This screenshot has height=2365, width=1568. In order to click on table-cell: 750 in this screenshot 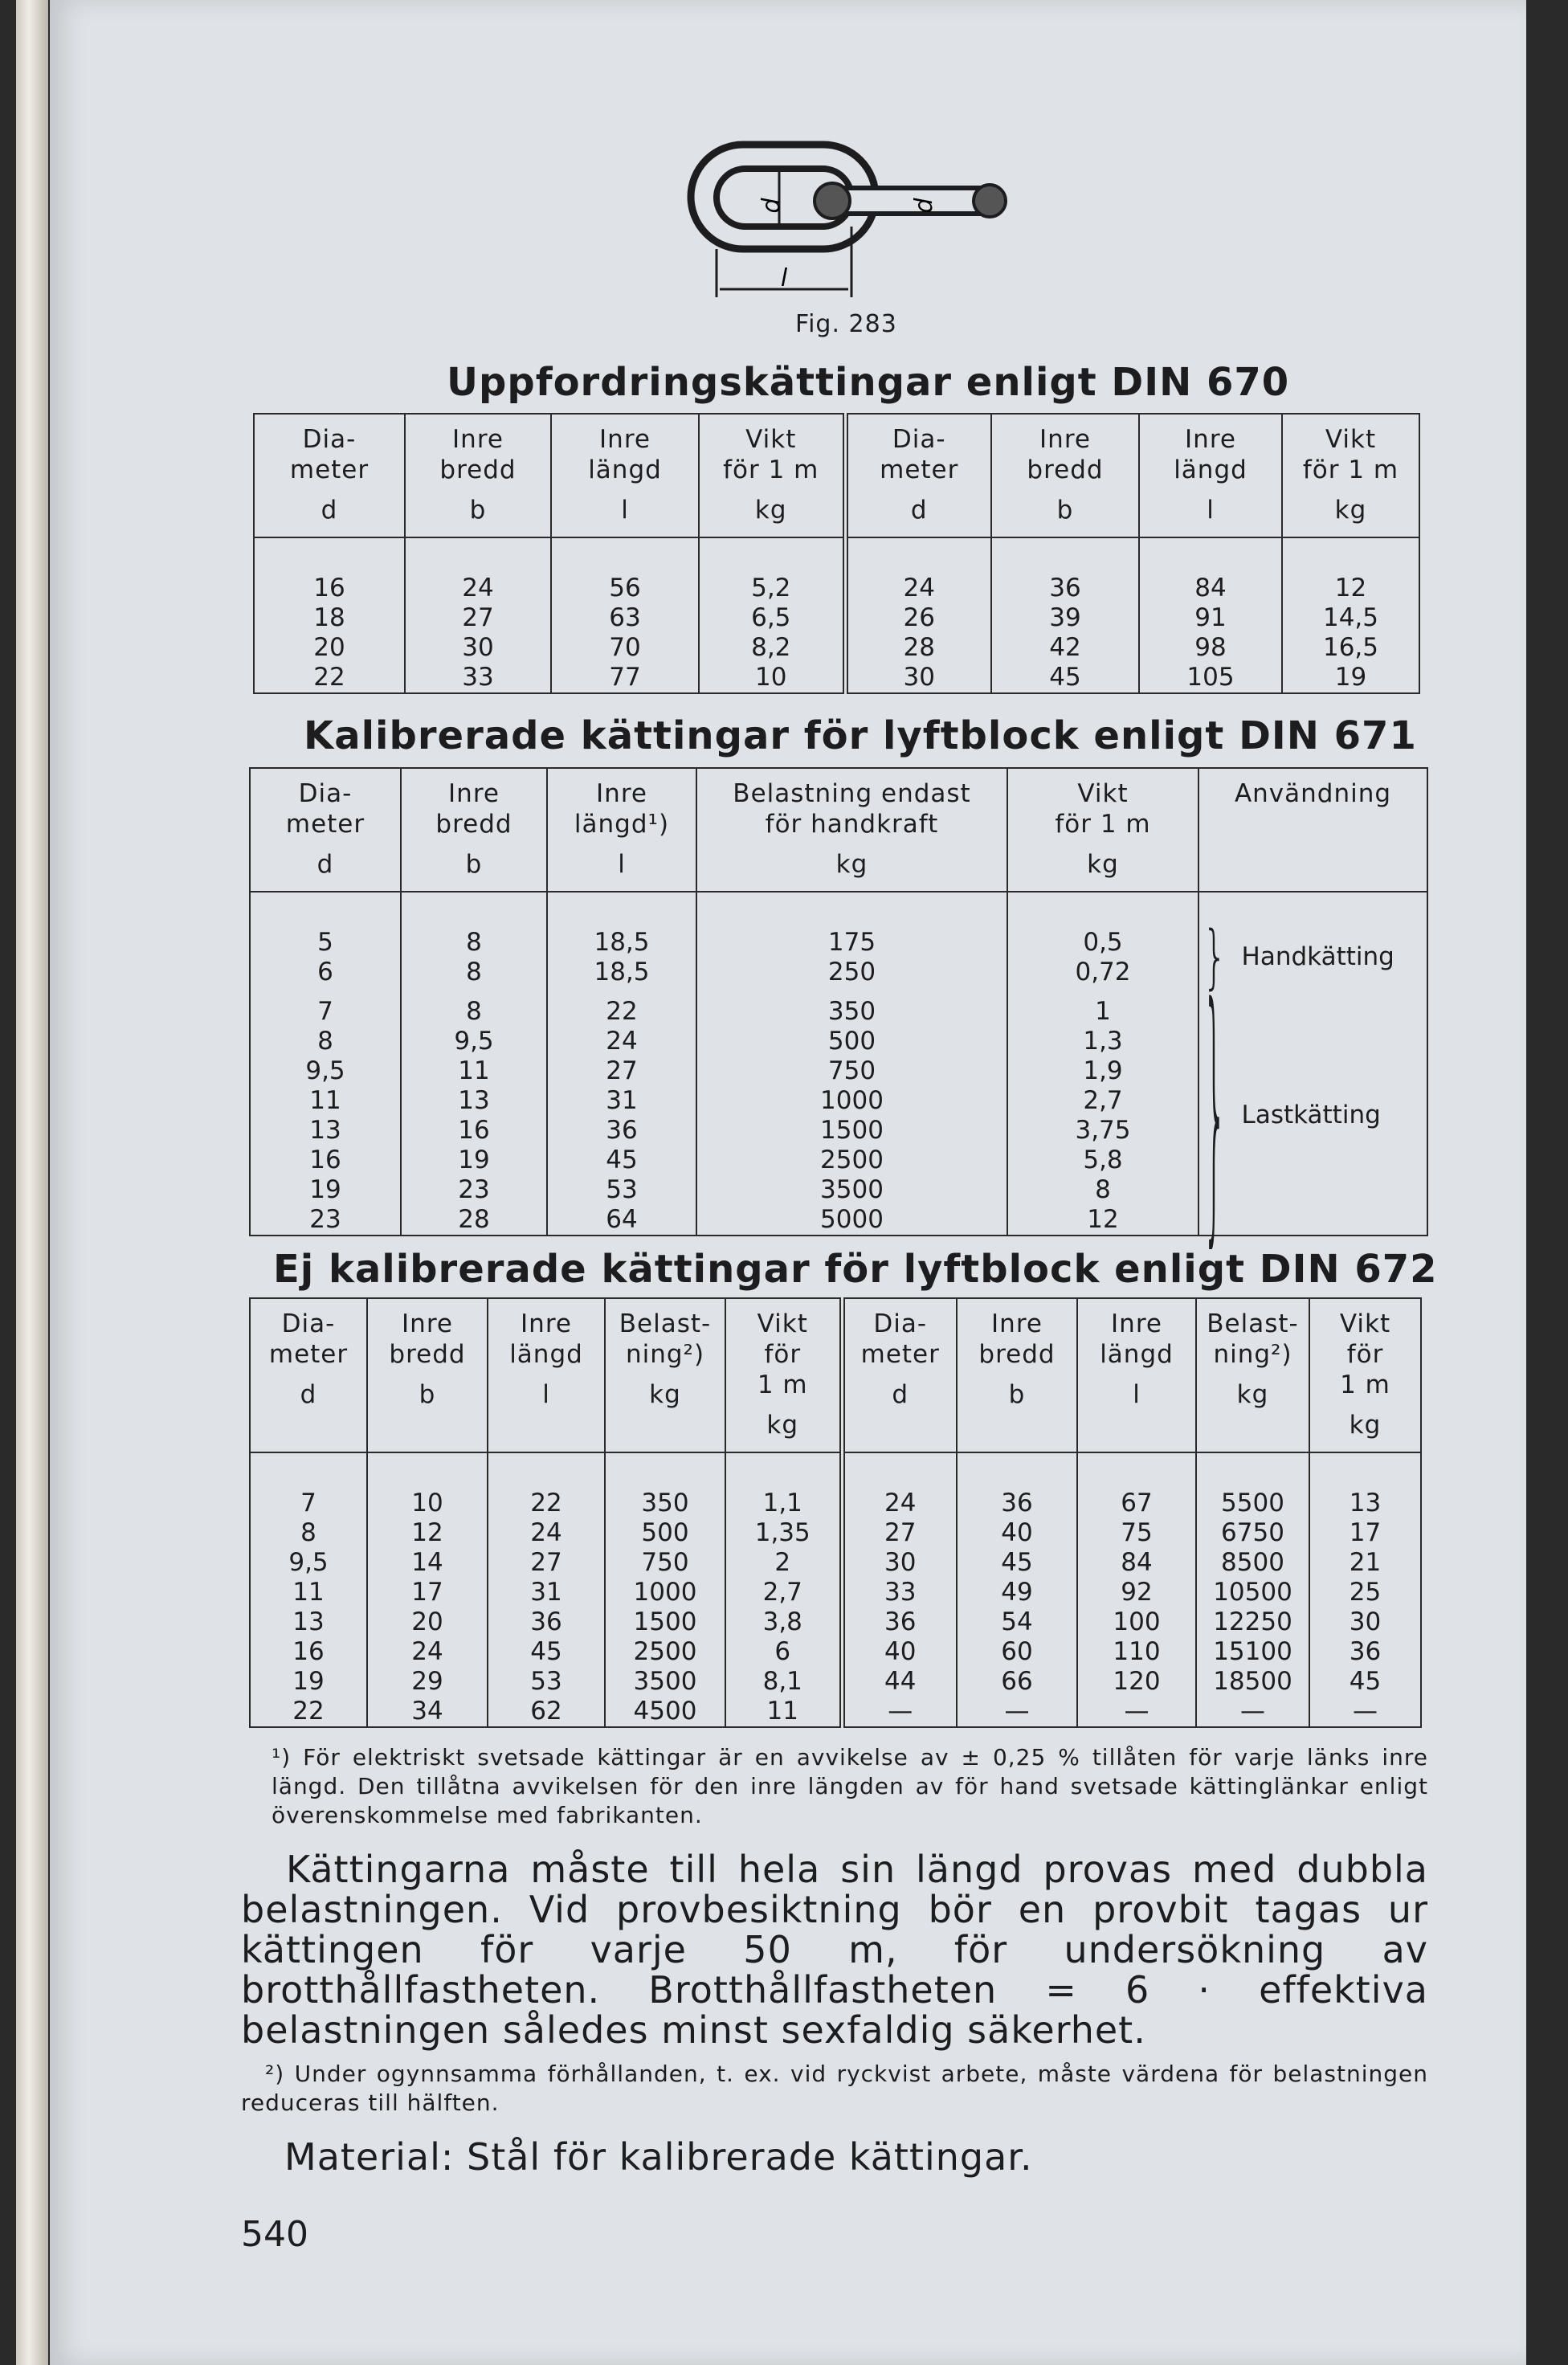, I will do `click(665, 1563)`.